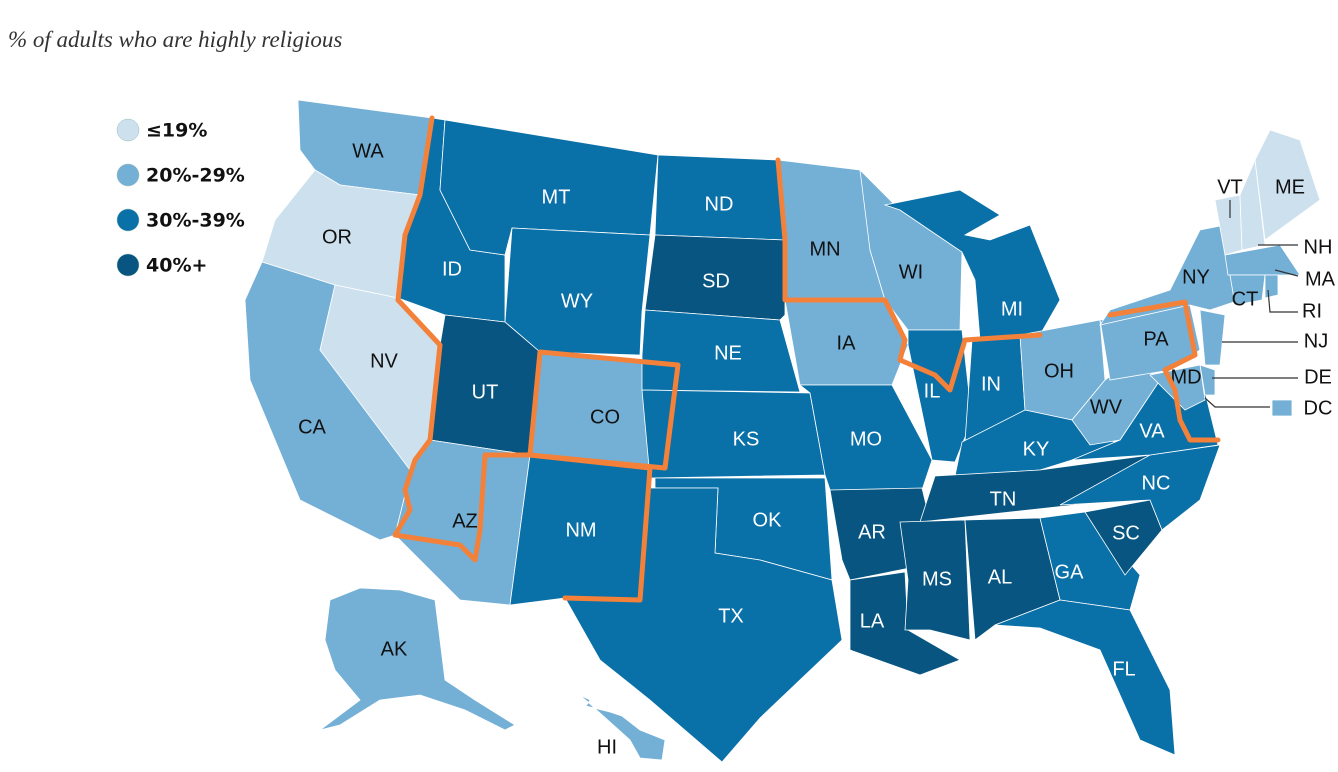  What do you see at coordinates (872, 621) in the screenshot?
I see `state-label: LA` at bounding box center [872, 621].